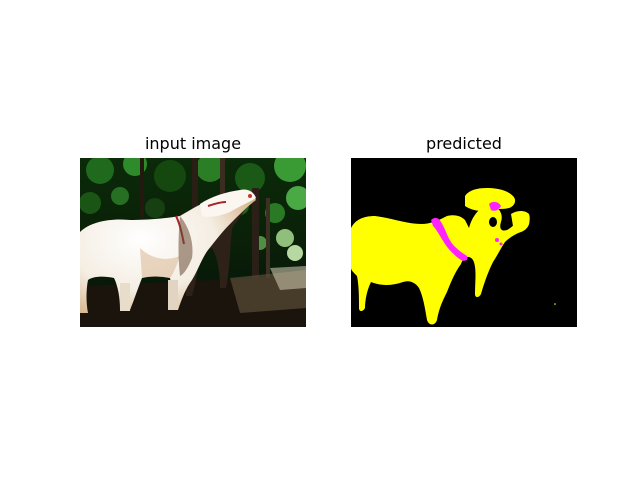 The width and height of the screenshot is (640, 480). I want to click on tree-trunks, so click(205, 242).